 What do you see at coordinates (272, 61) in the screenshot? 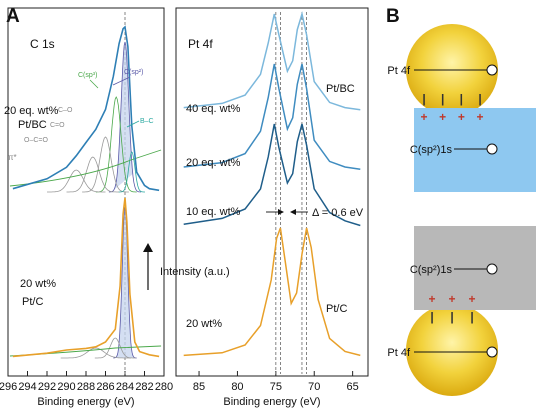
I see `pt4f-series-40eq` at bounding box center [272, 61].